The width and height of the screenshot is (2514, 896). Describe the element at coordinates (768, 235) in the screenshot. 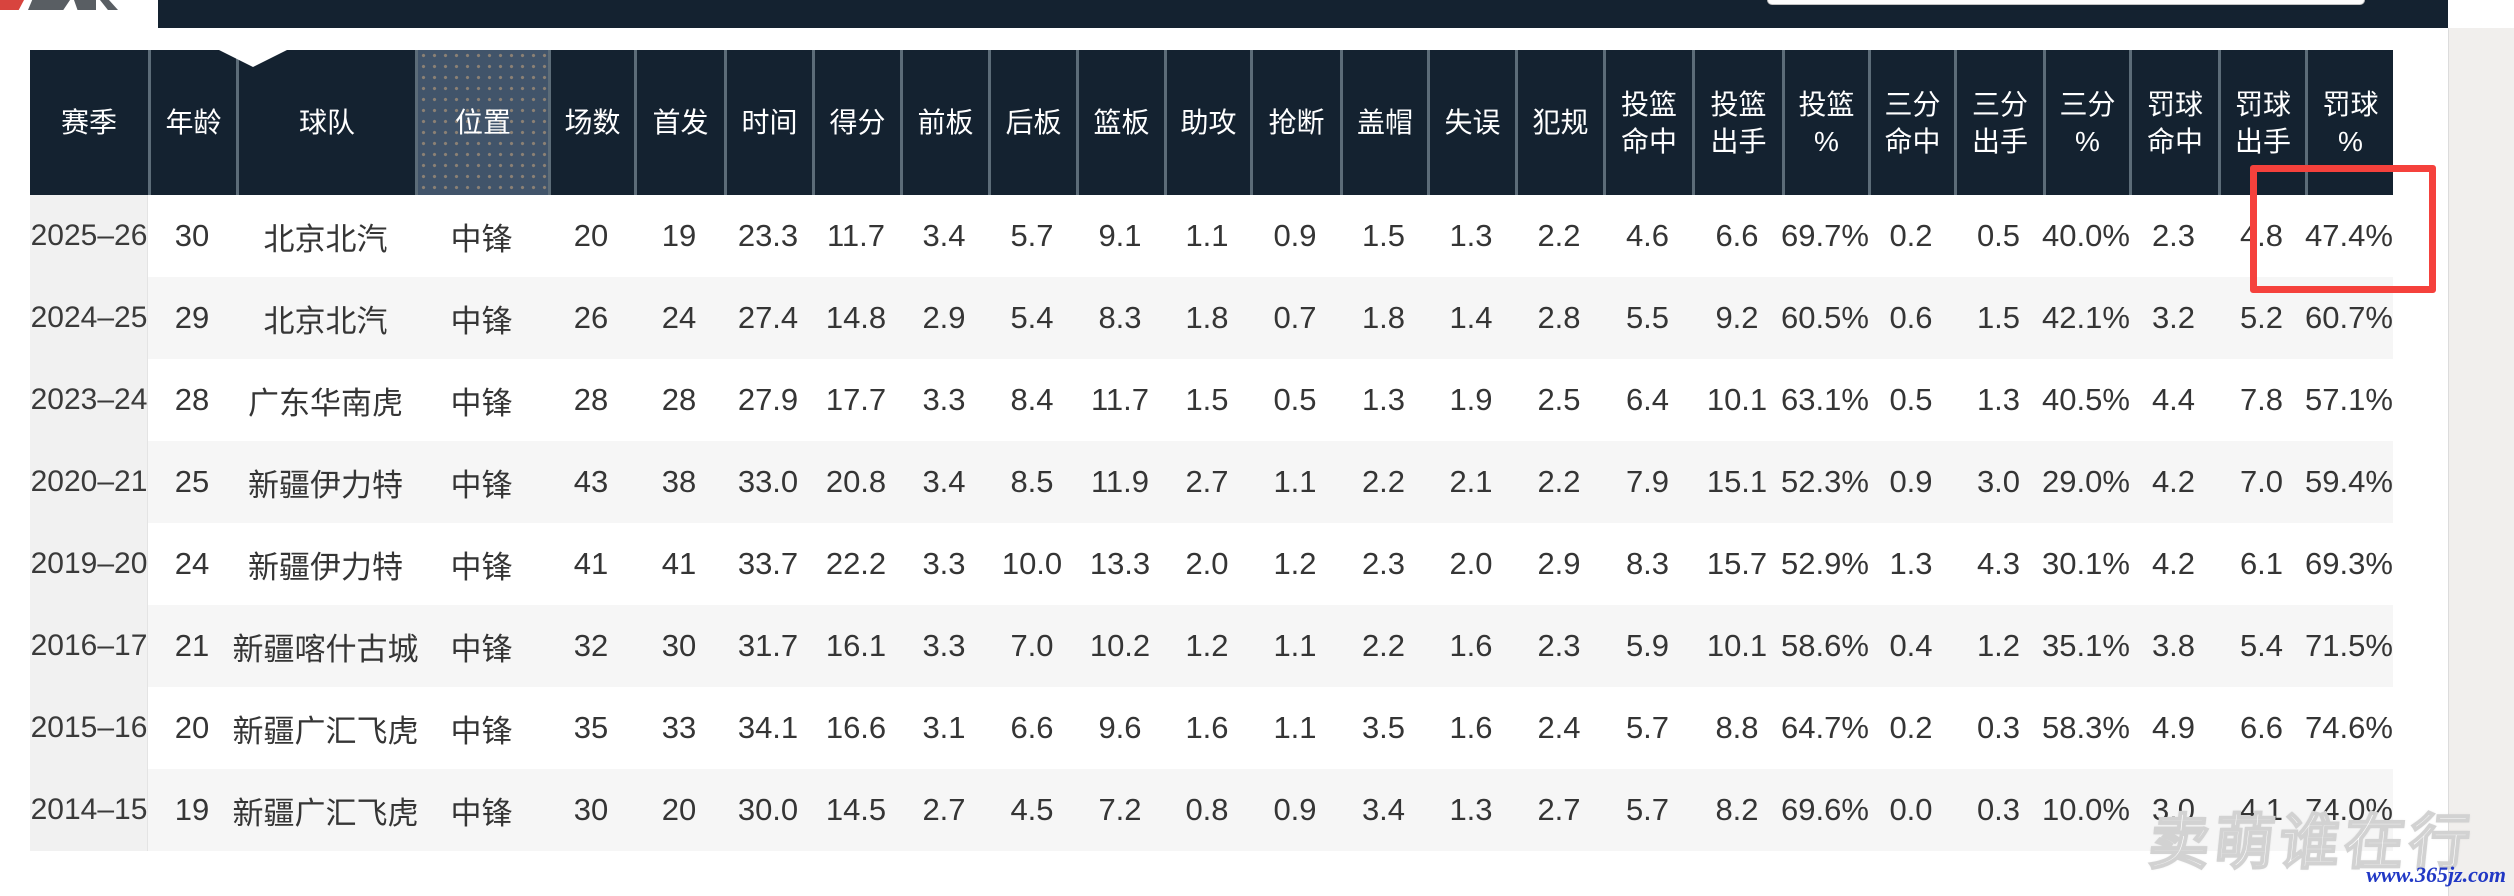

I see `stat-cell: 23.3` at that location.